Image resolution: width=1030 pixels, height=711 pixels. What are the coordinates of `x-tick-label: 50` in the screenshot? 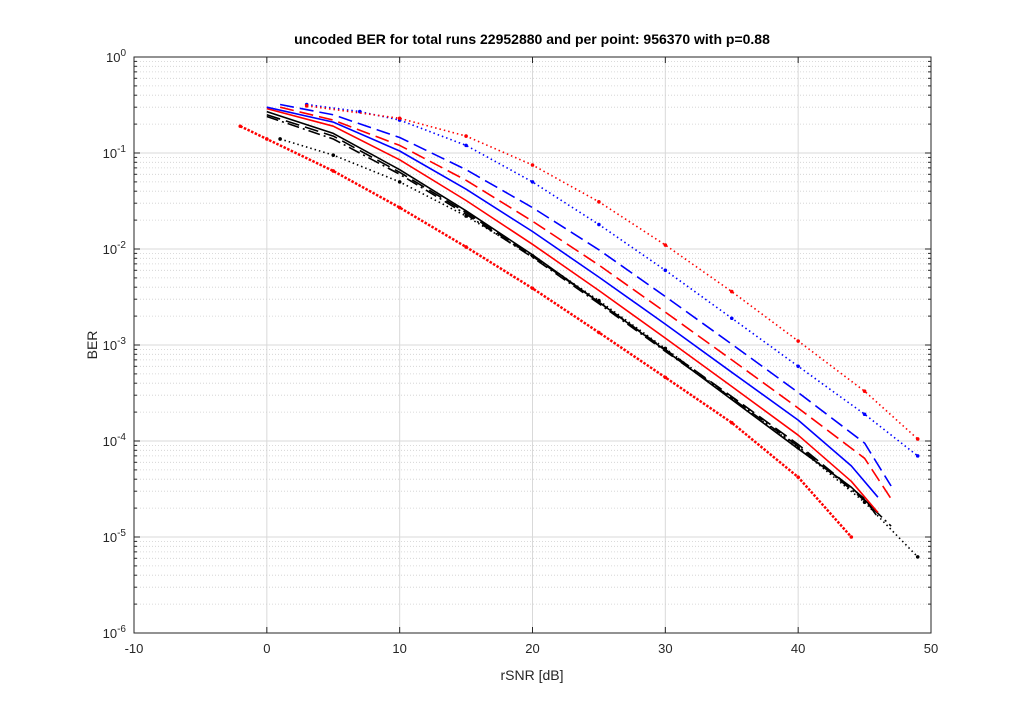 It's located at (931, 648).